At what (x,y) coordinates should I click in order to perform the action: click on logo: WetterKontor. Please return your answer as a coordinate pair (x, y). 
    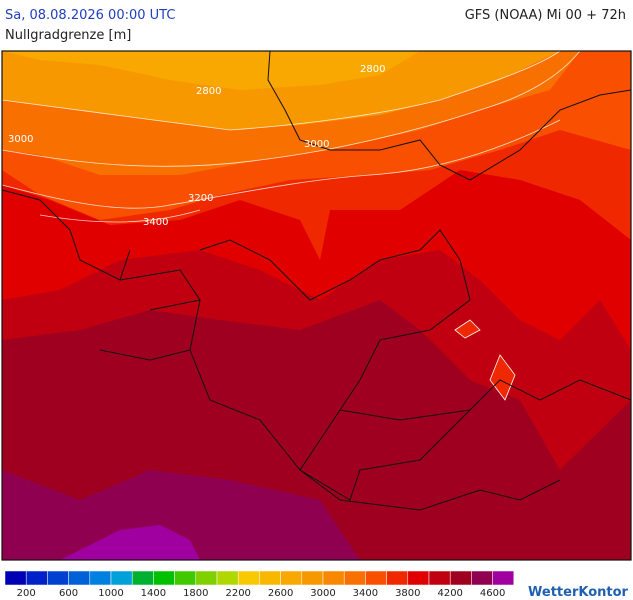
    Looking at the image, I should click on (578, 592).